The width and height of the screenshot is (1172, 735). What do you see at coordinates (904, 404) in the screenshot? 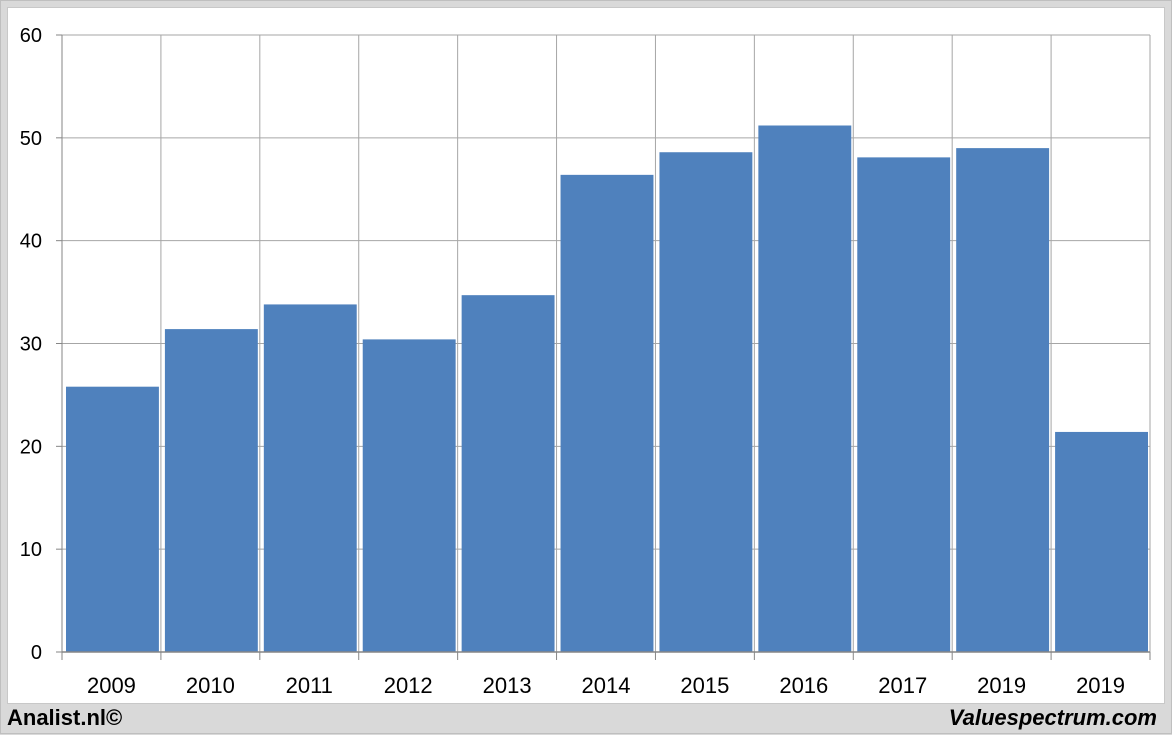
I see `bar-2017` at bounding box center [904, 404].